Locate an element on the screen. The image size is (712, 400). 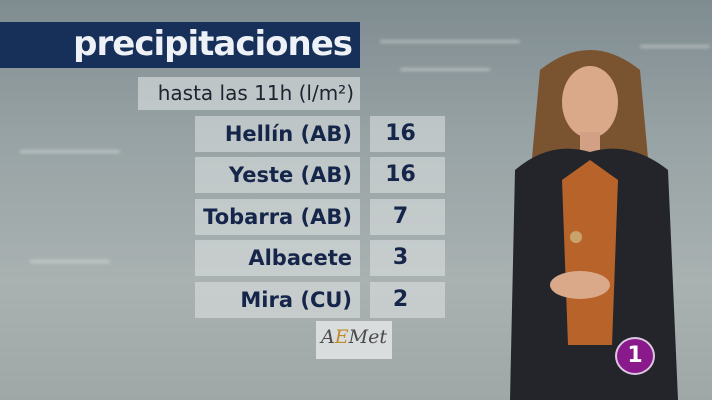
presenter-top is located at coordinates (590, 252).